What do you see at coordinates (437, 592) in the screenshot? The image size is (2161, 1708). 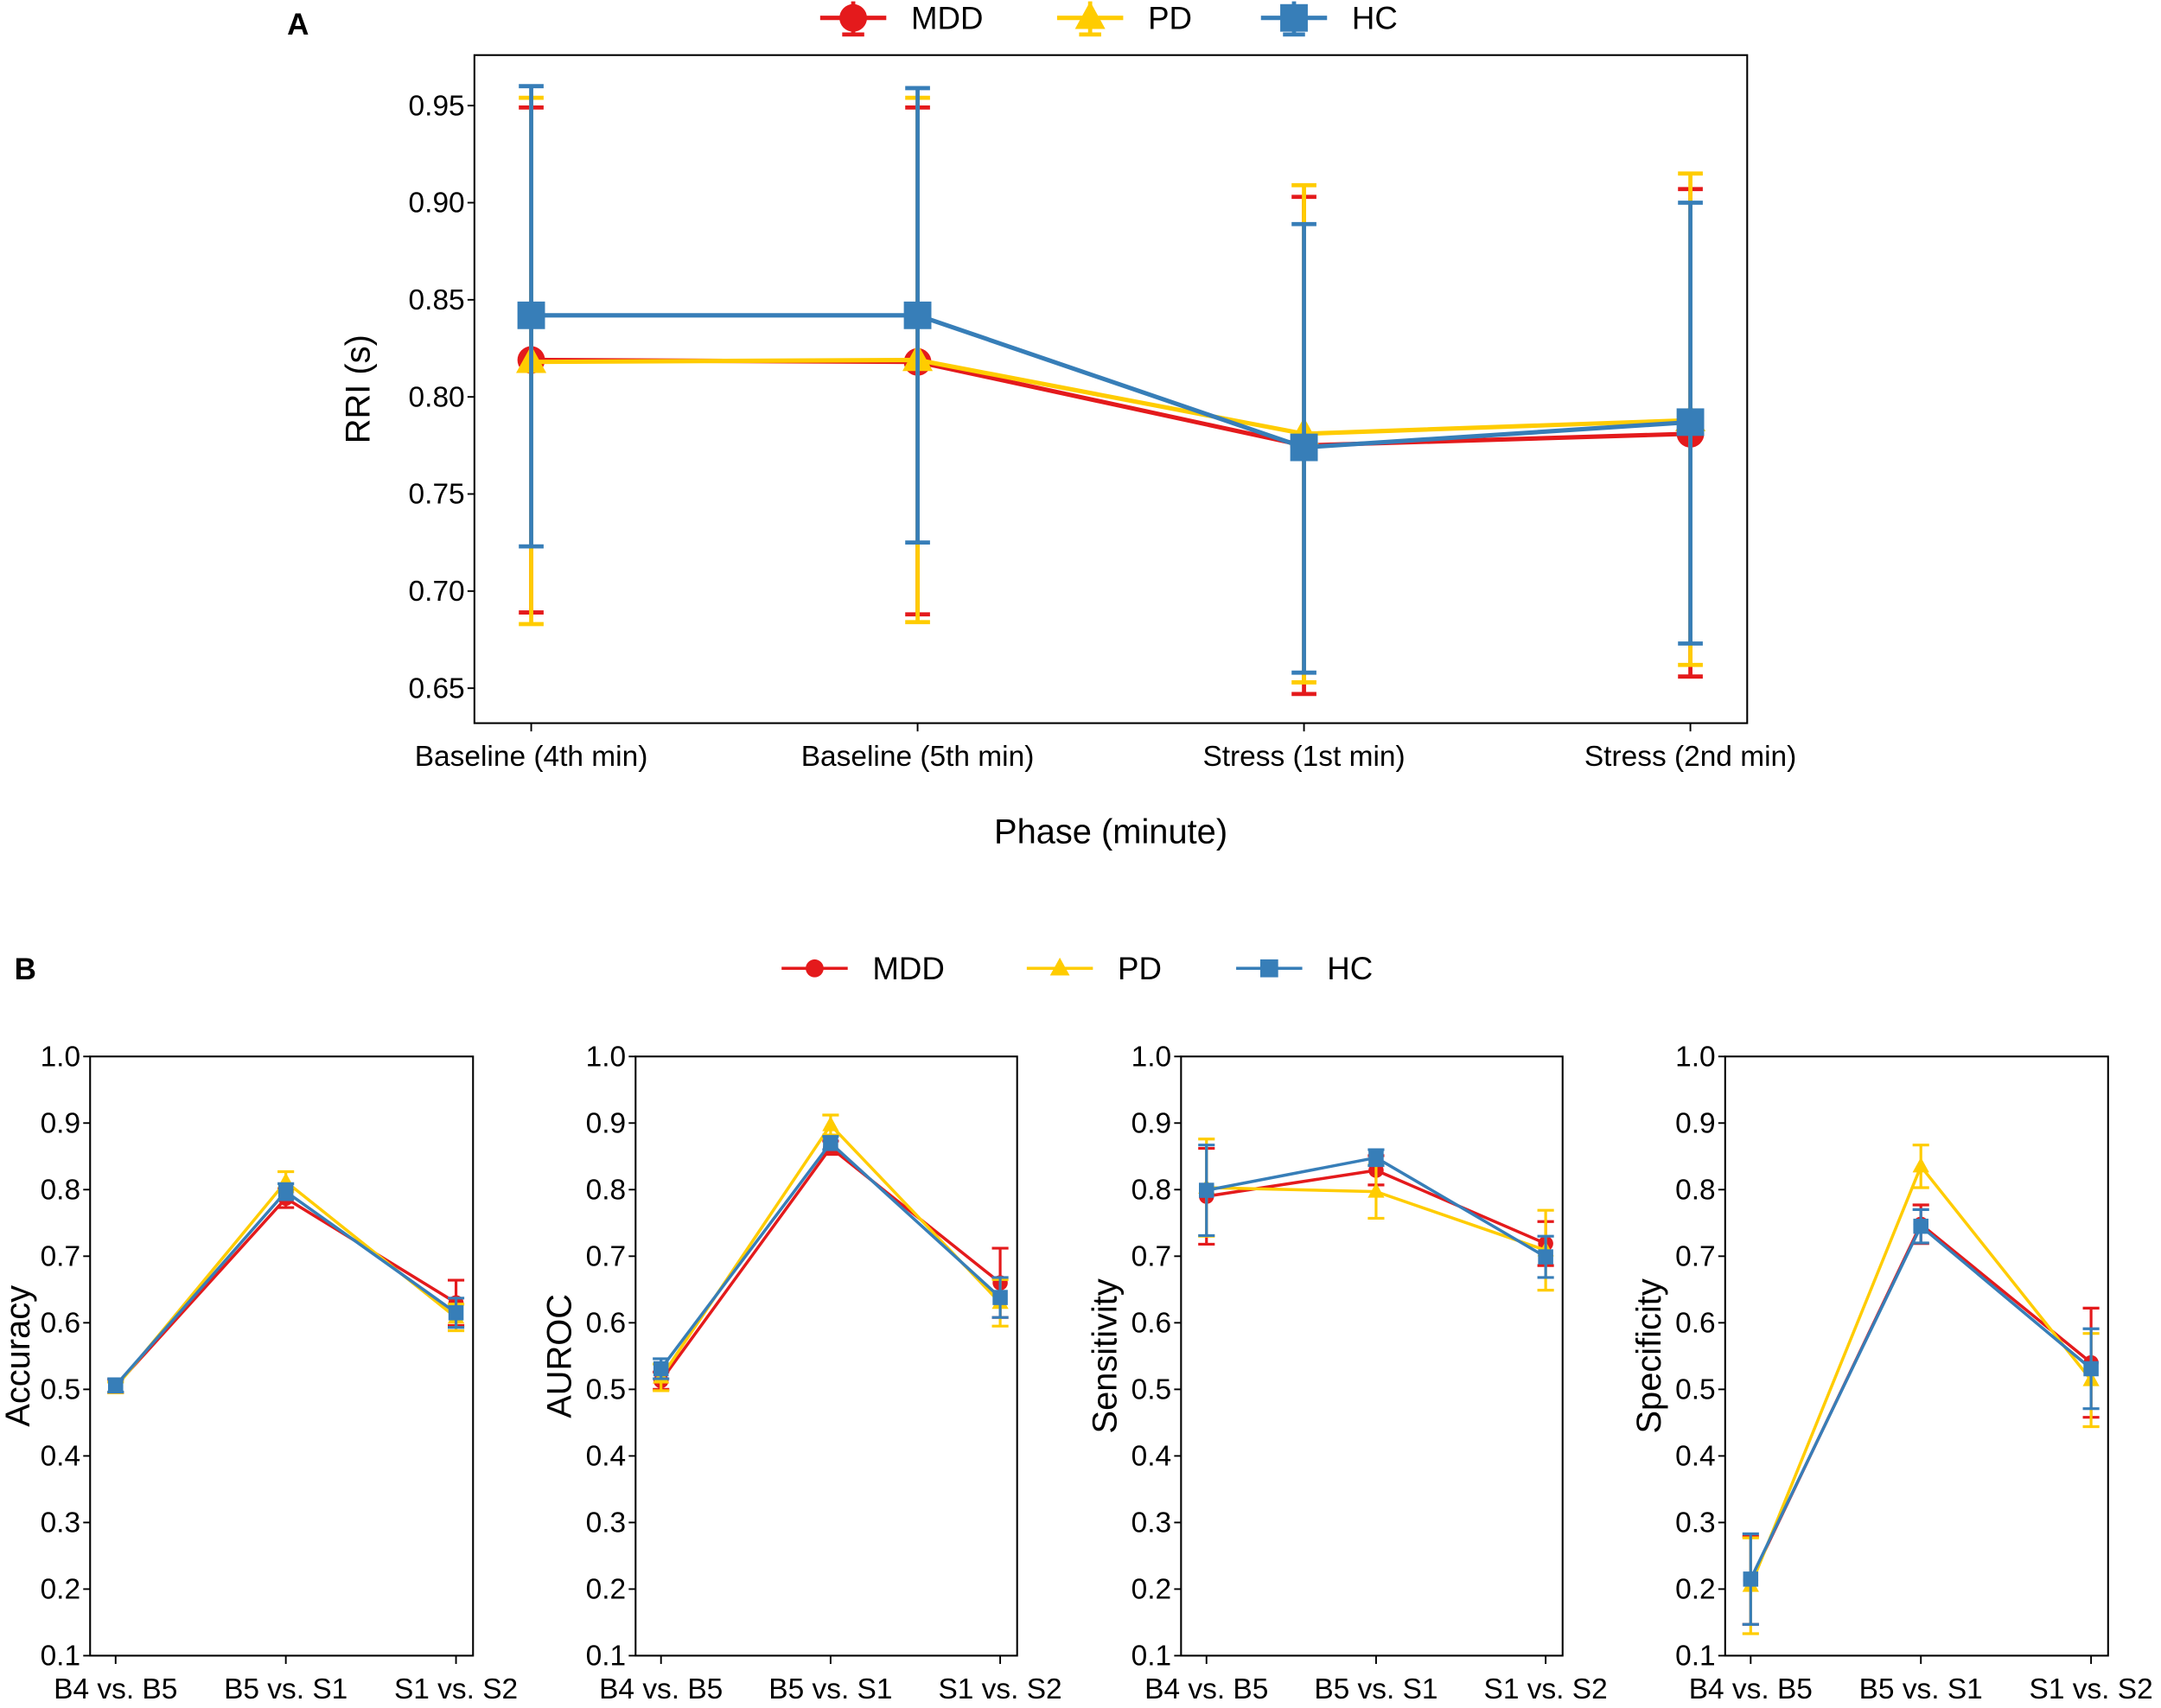 I see `y-tick-label: 0.70` at bounding box center [437, 592].